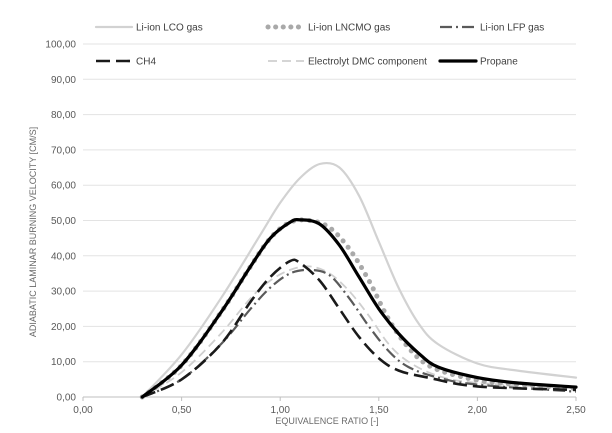 This screenshot has height=433, width=612. What do you see at coordinates (478, 410) in the screenshot?
I see `x-tick-label: 2,00` at bounding box center [478, 410].